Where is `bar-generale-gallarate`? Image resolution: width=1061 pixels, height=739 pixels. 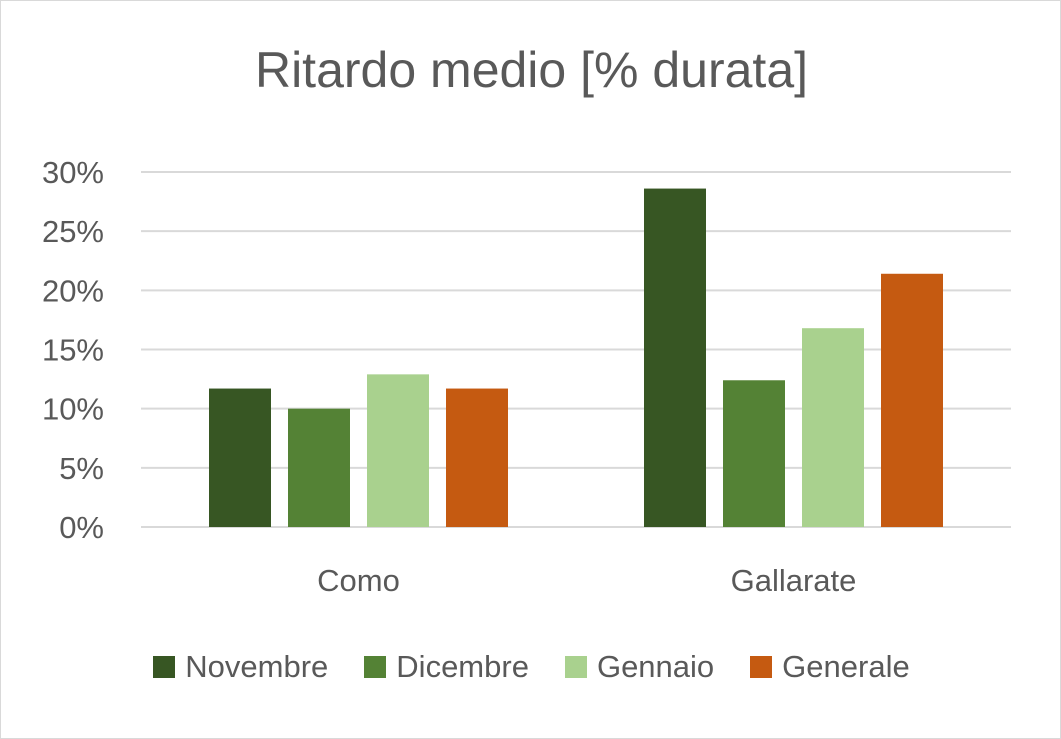 bar-generale-gallarate is located at coordinates (912, 400).